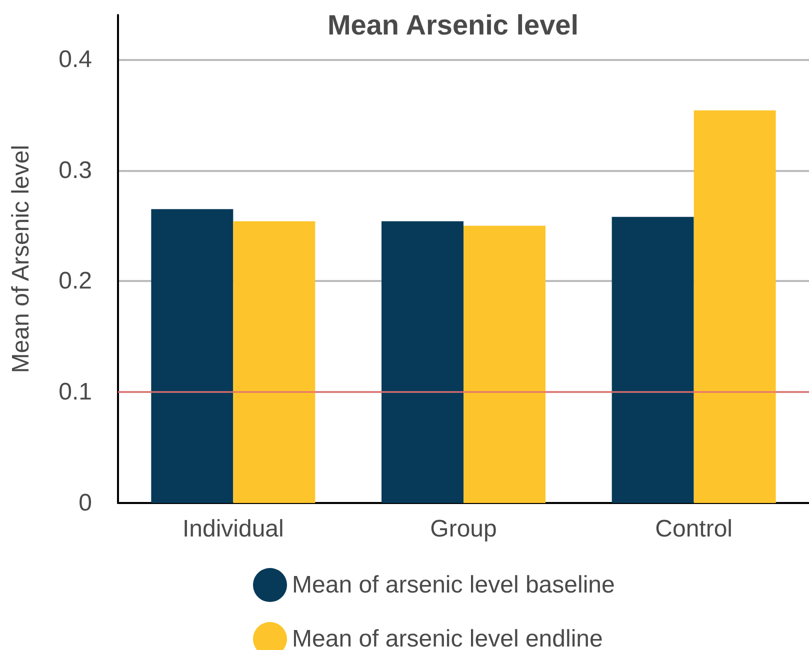 The image size is (809, 650). Describe the element at coordinates (21, 259) in the screenshot. I see `y-axis-title: Mean of Arsenic level` at that location.